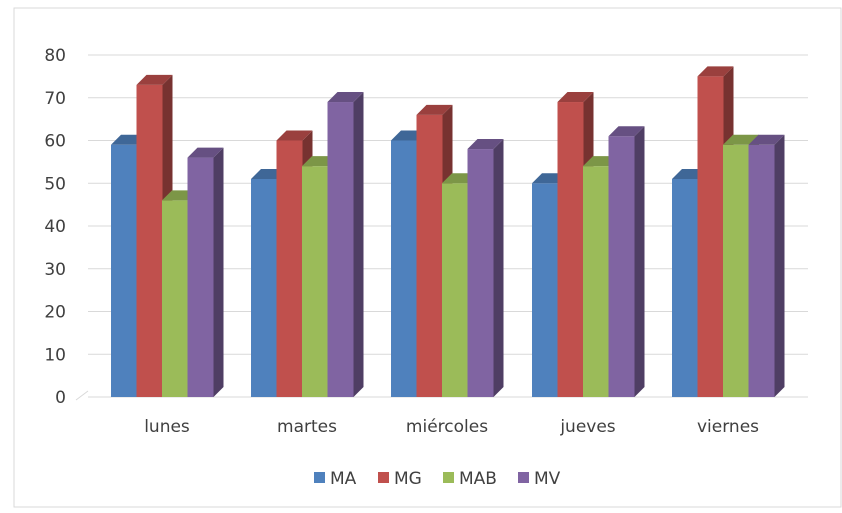 The image size is (842, 513). What do you see at coordinates (547, 479) in the screenshot?
I see `legend-label-MV: MV` at bounding box center [547, 479].